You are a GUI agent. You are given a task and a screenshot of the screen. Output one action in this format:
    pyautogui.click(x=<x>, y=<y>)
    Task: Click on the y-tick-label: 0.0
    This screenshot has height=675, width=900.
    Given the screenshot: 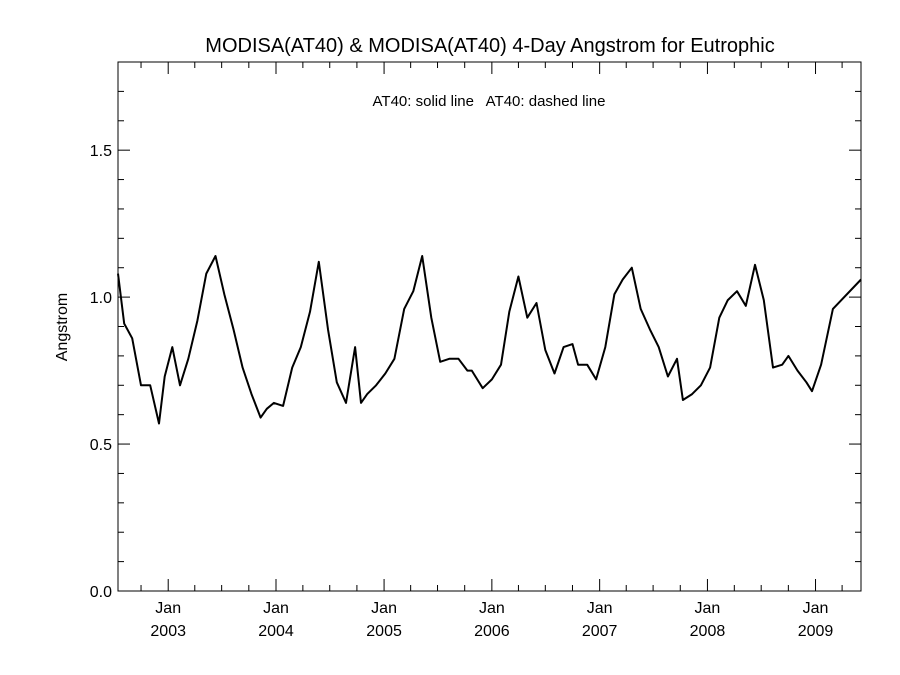 What is the action you would take?
    pyautogui.click(x=101, y=592)
    